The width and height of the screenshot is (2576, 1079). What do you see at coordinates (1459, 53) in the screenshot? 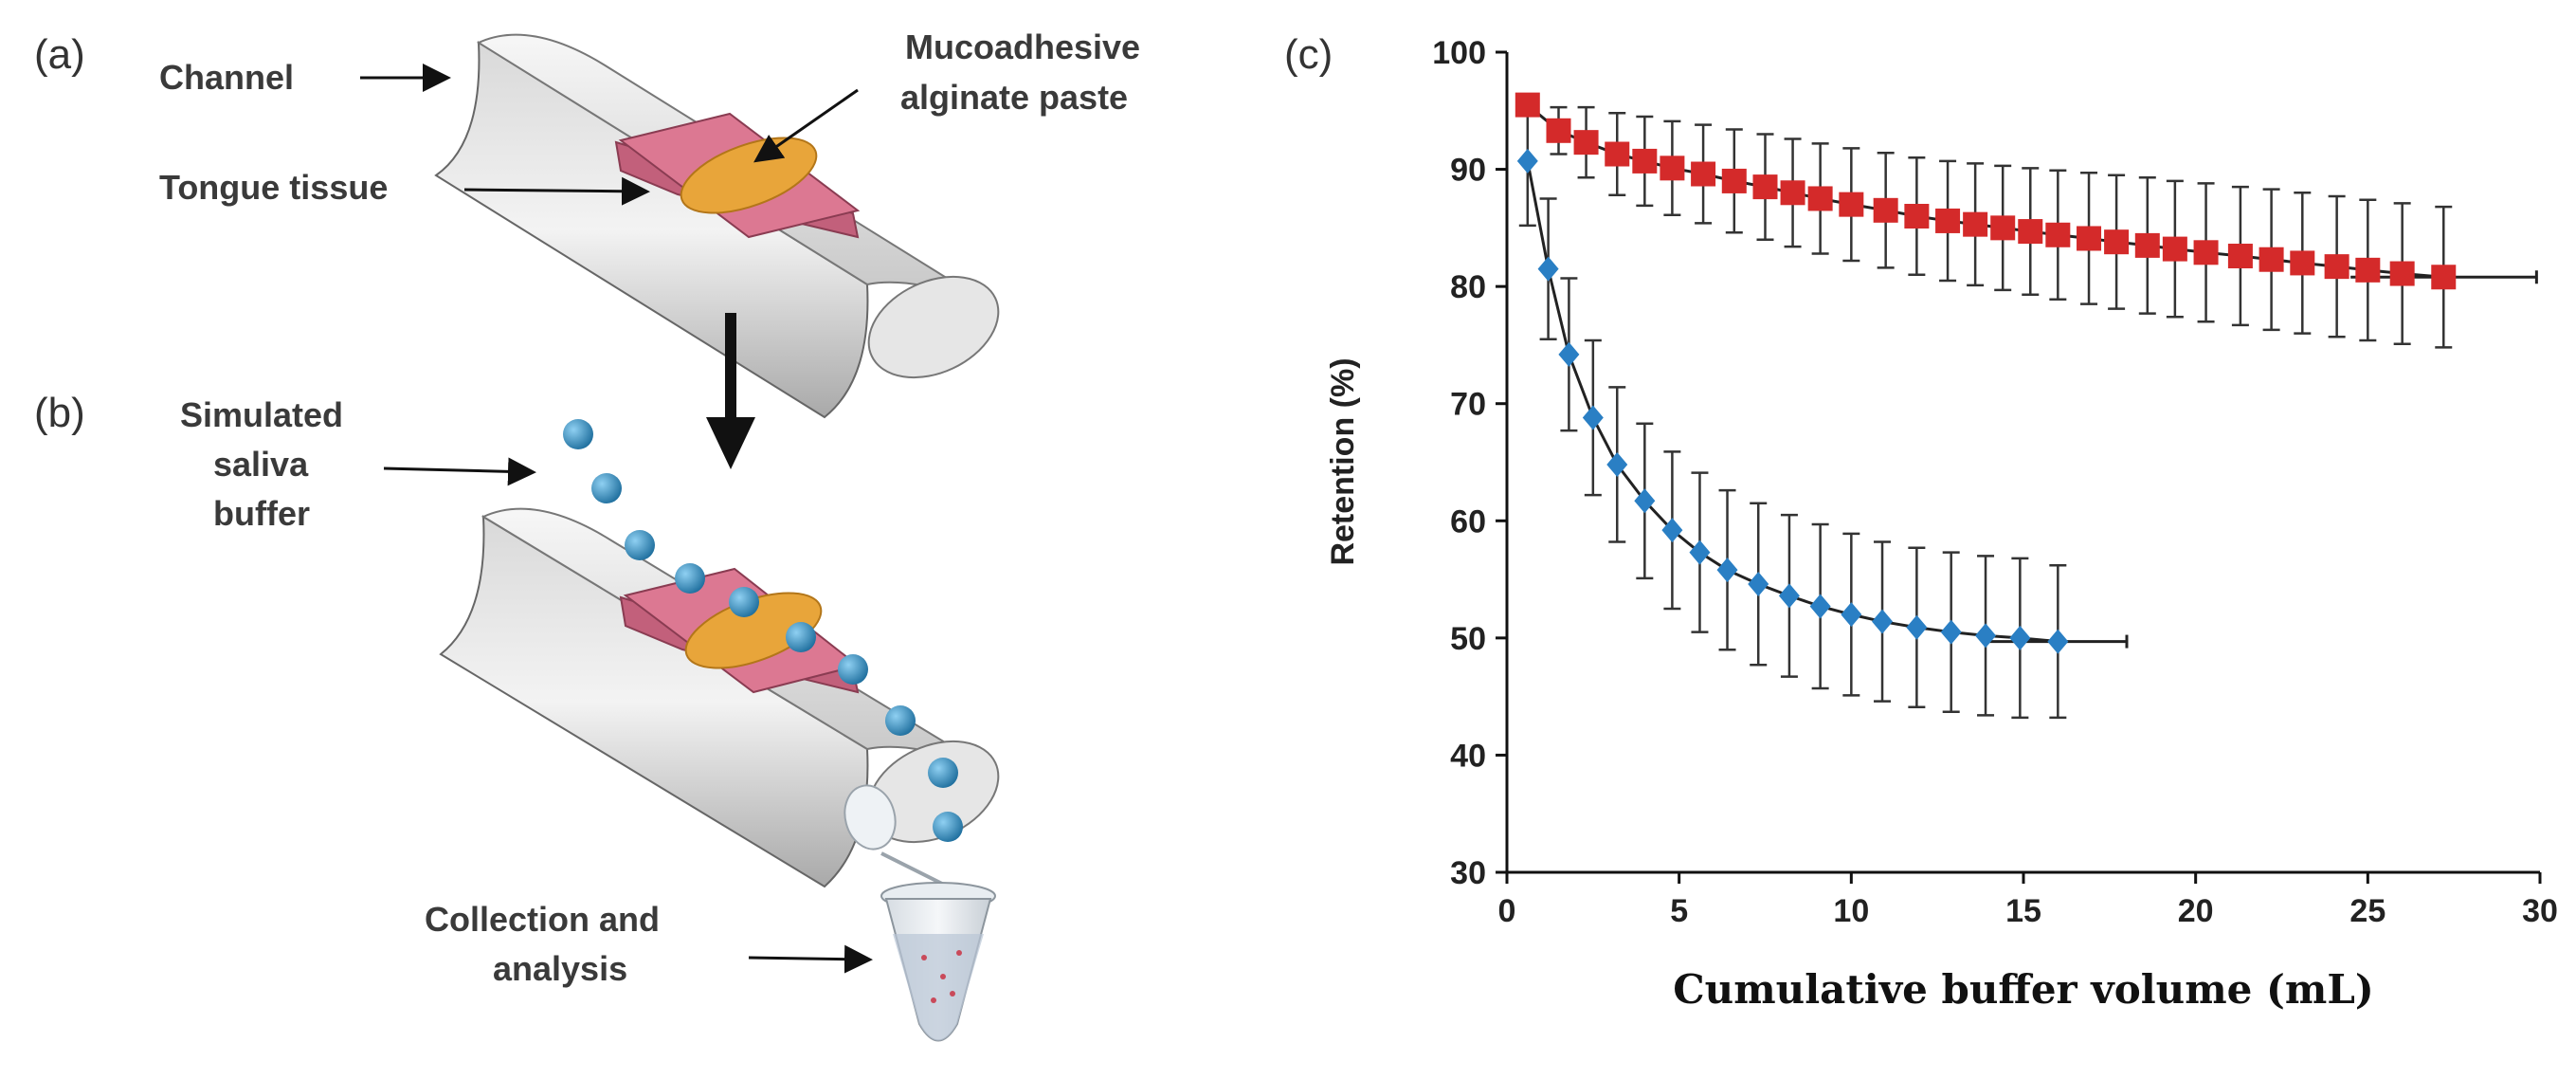
I see `y-tick-label: 100` at bounding box center [1459, 53].